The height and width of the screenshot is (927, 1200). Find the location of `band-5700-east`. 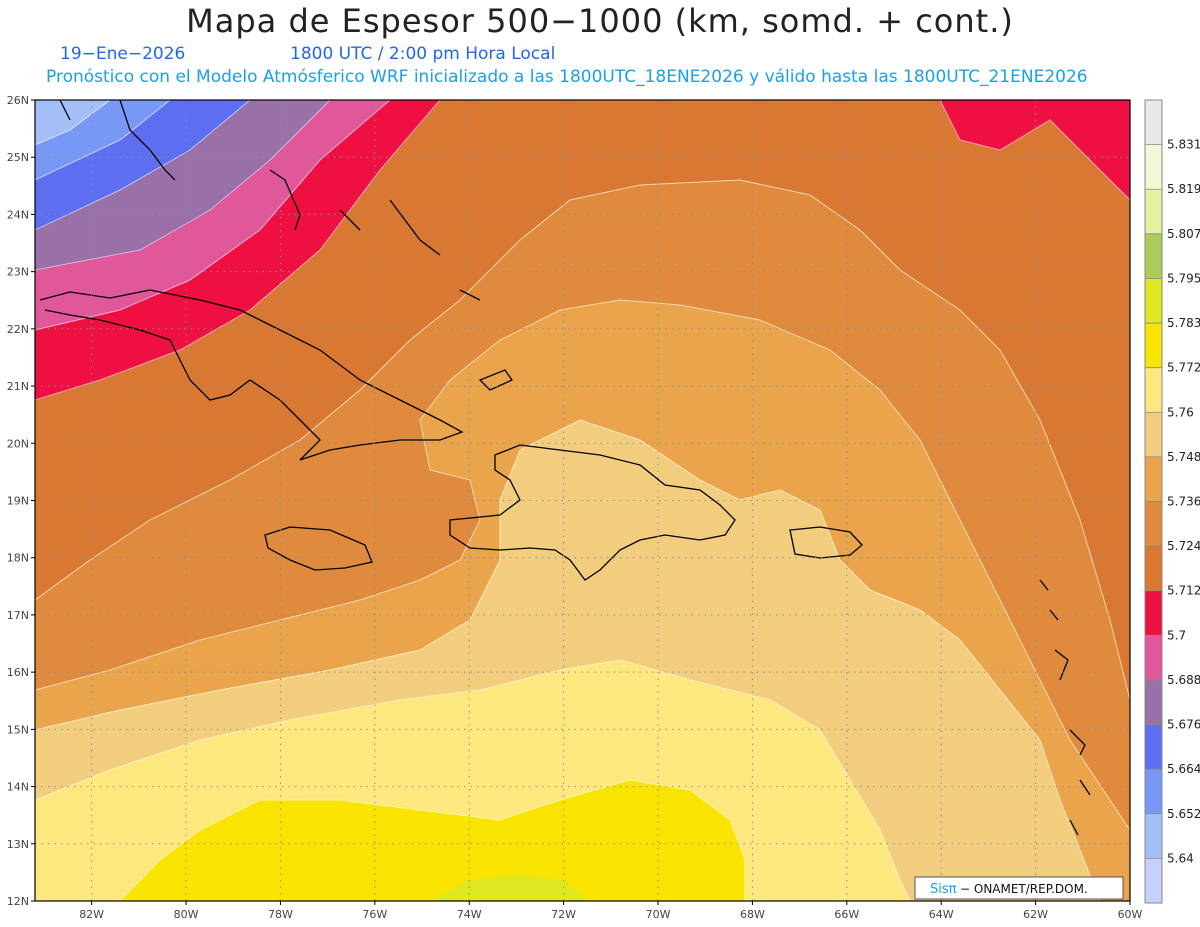

band-5700-east is located at coordinates (1034, 150).